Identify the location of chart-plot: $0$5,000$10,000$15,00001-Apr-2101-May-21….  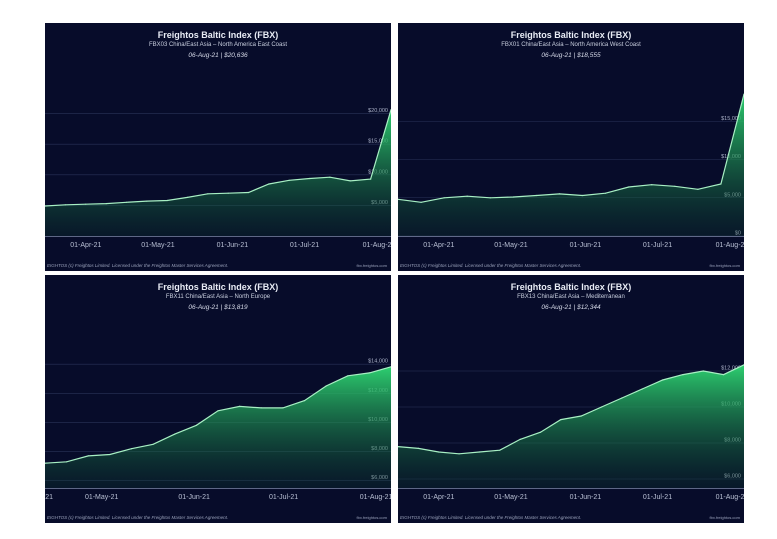
(571, 171).